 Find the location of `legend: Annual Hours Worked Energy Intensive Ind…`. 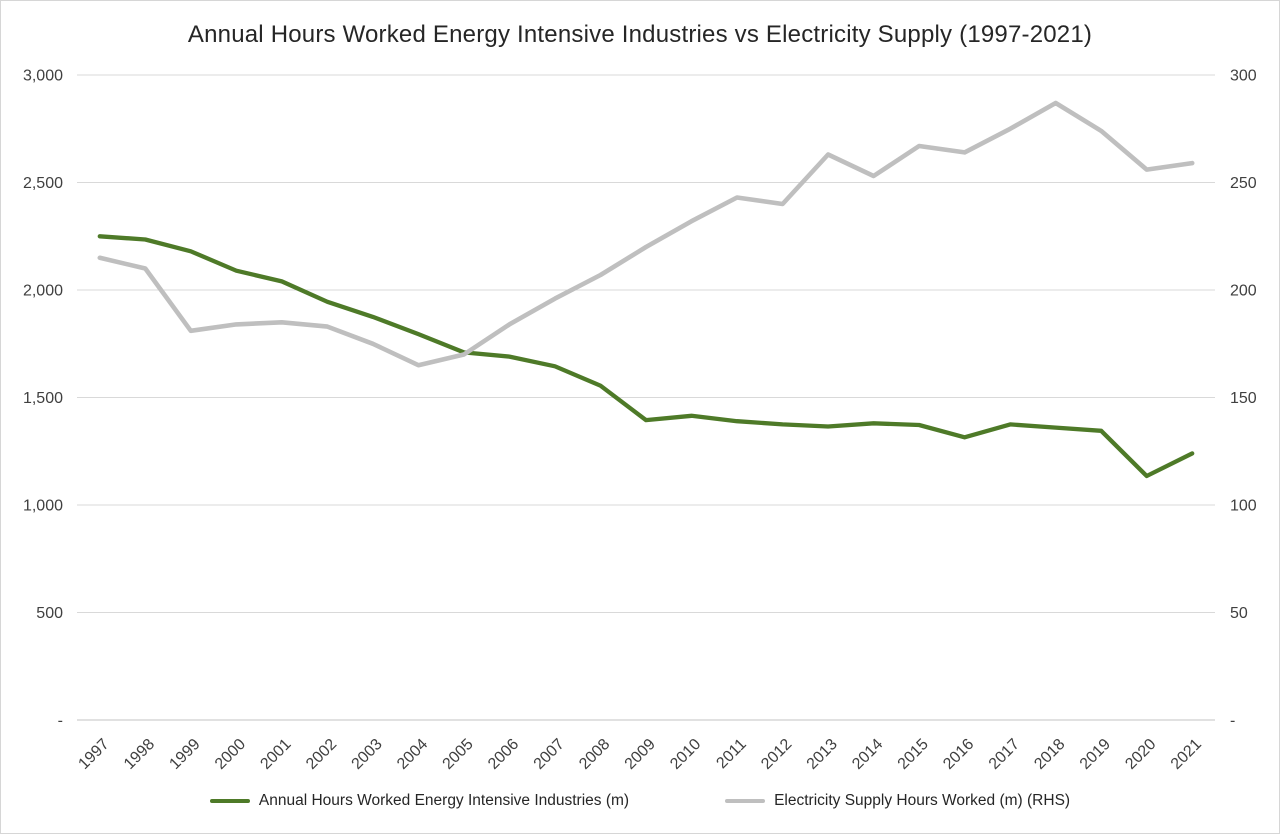

legend: Annual Hours Worked Energy Intensive Ind… is located at coordinates (640, 801).